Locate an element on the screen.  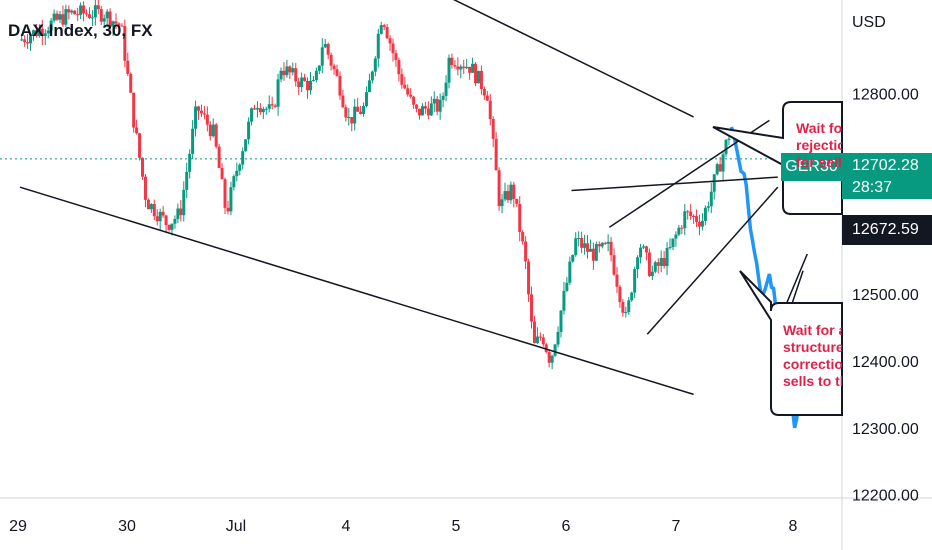
x-tick-label: 29 is located at coordinates (18, 526).